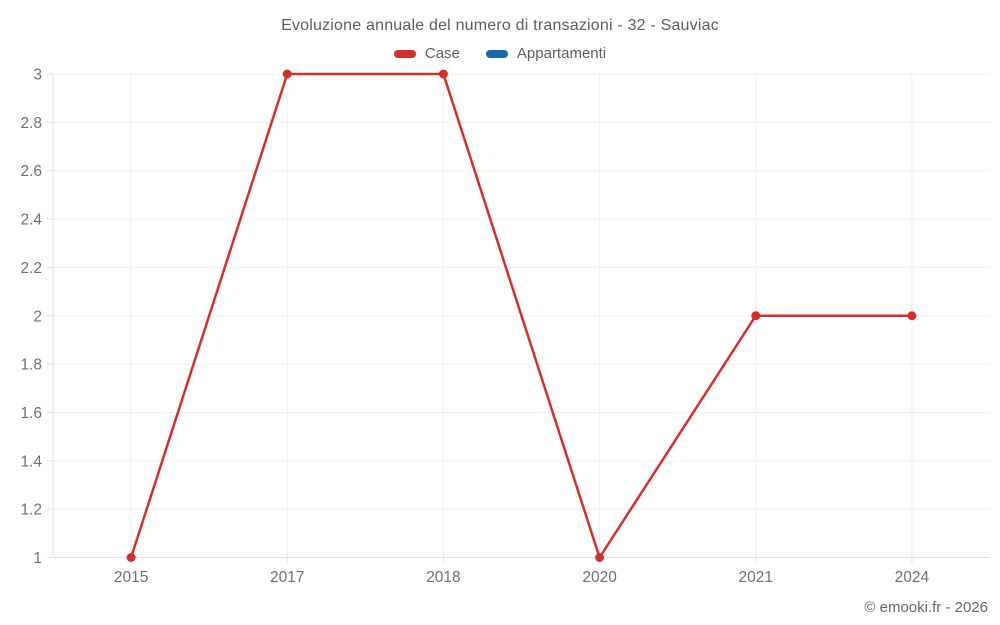  What do you see at coordinates (31, 123) in the screenshot?
I see `y-tick-label: 2.8` at bounding box center [31, 123].